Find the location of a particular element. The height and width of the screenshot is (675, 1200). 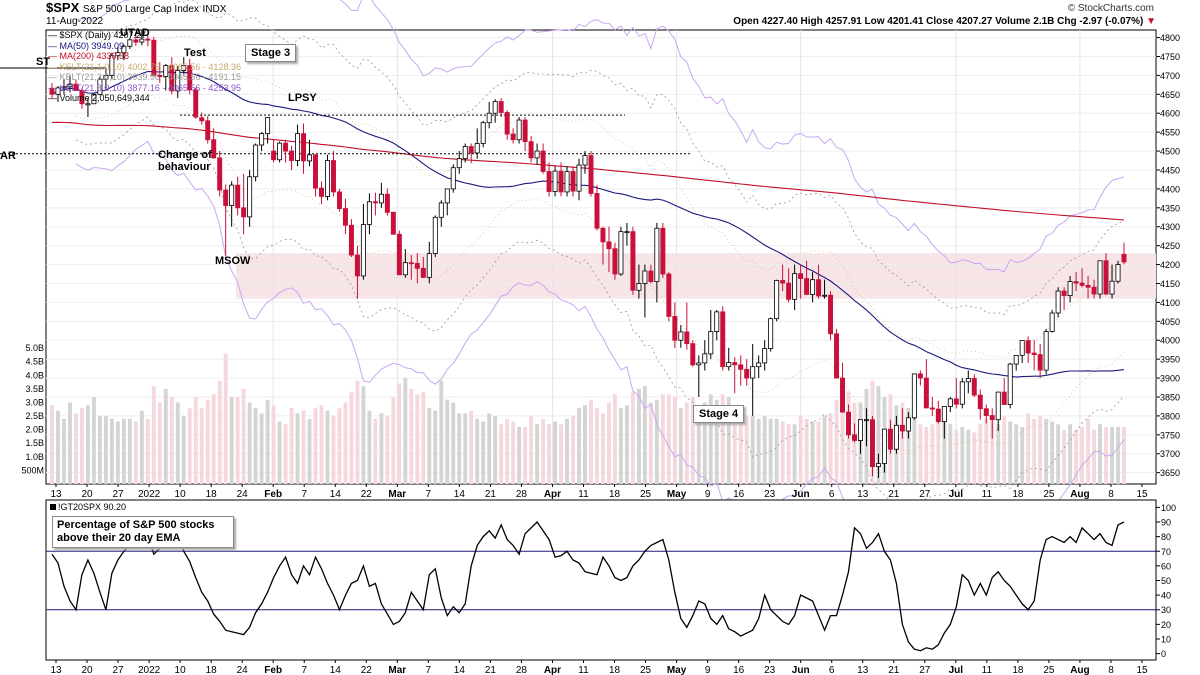

indicator-tick-label: 100 is located at coordinates (1168, 508).